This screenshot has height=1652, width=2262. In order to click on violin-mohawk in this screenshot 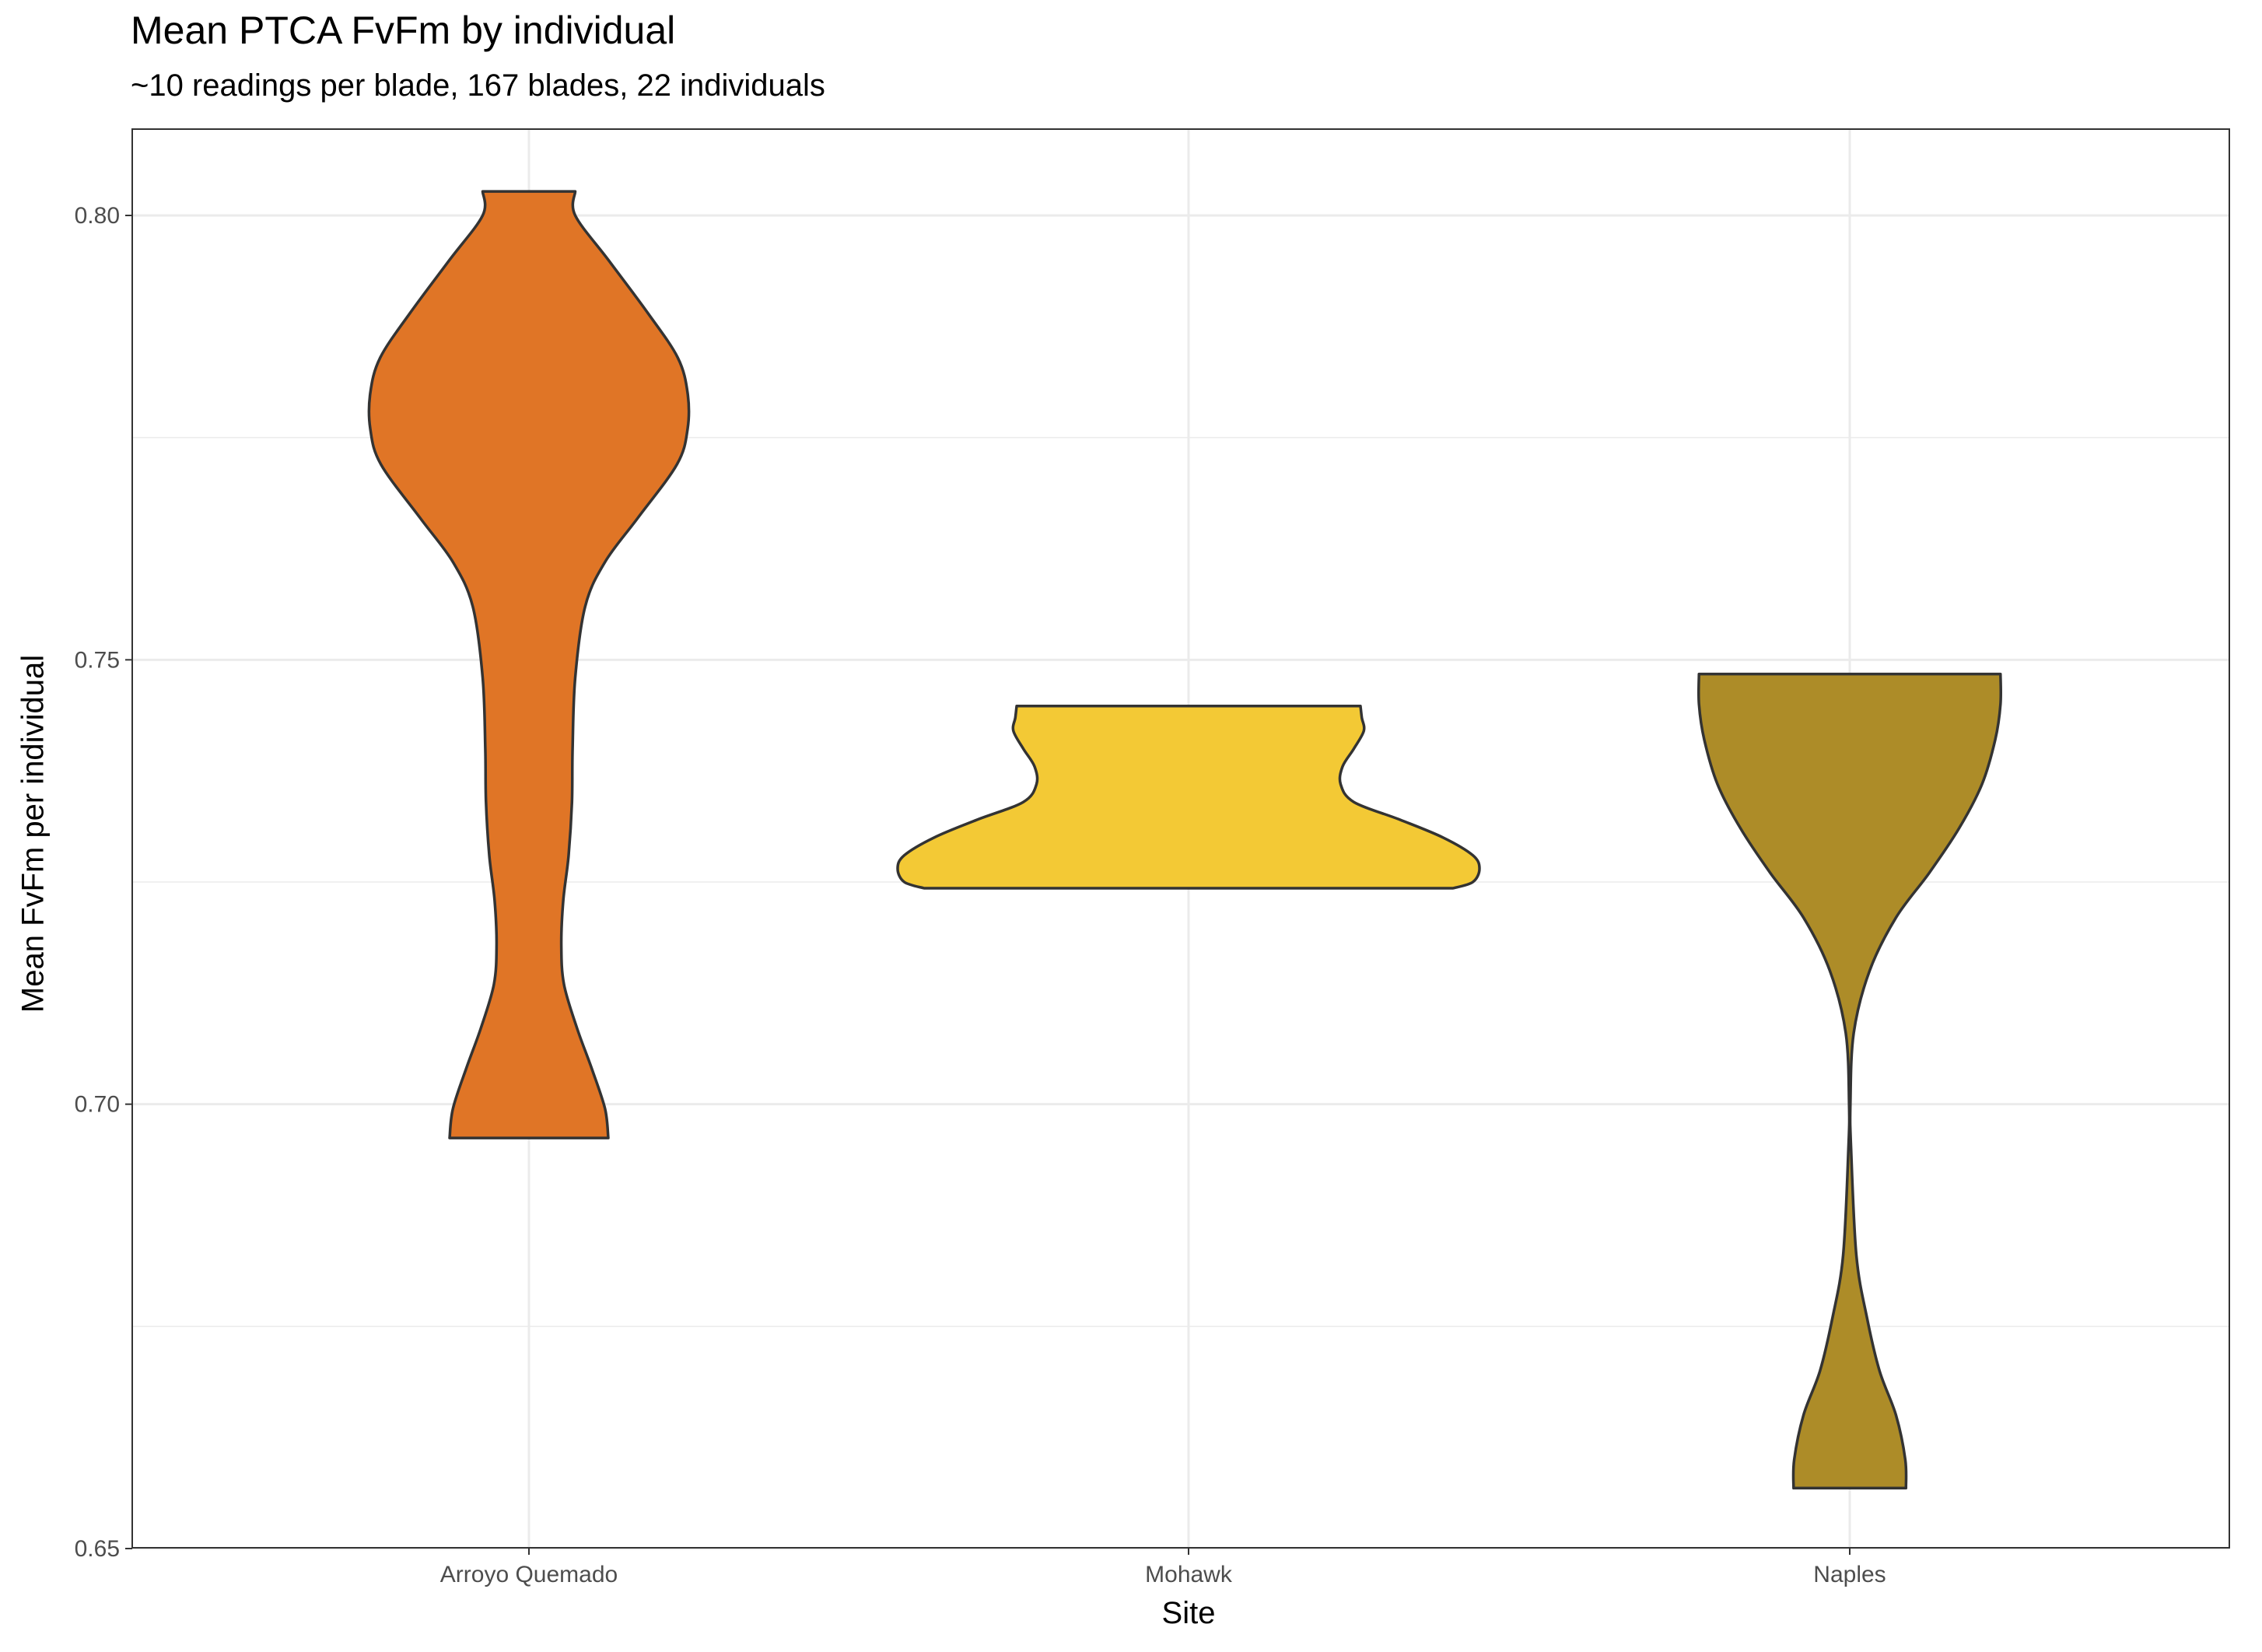, I will do `click(1188, 797)`.